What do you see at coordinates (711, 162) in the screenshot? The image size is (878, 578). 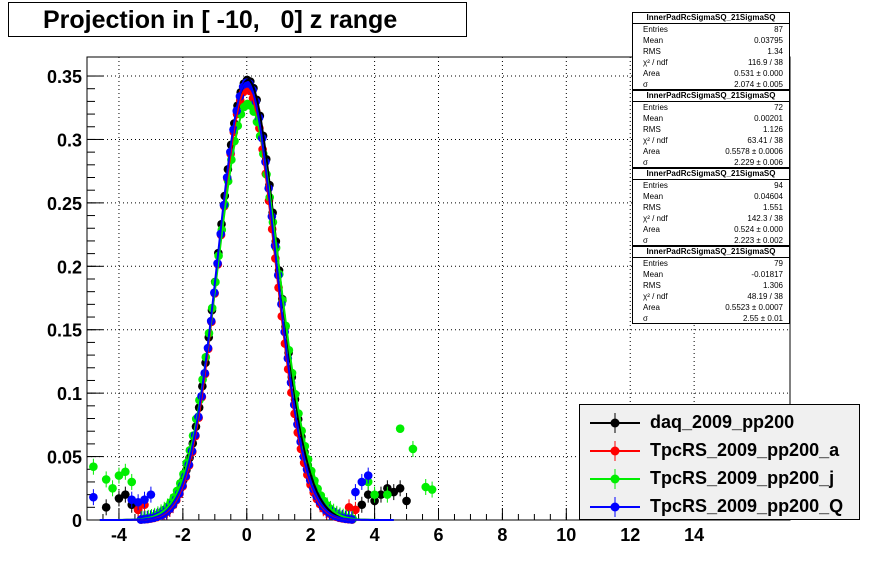 I see `stats-row: σ 2.229 ± 0.006` at bounding box center [711, 162].